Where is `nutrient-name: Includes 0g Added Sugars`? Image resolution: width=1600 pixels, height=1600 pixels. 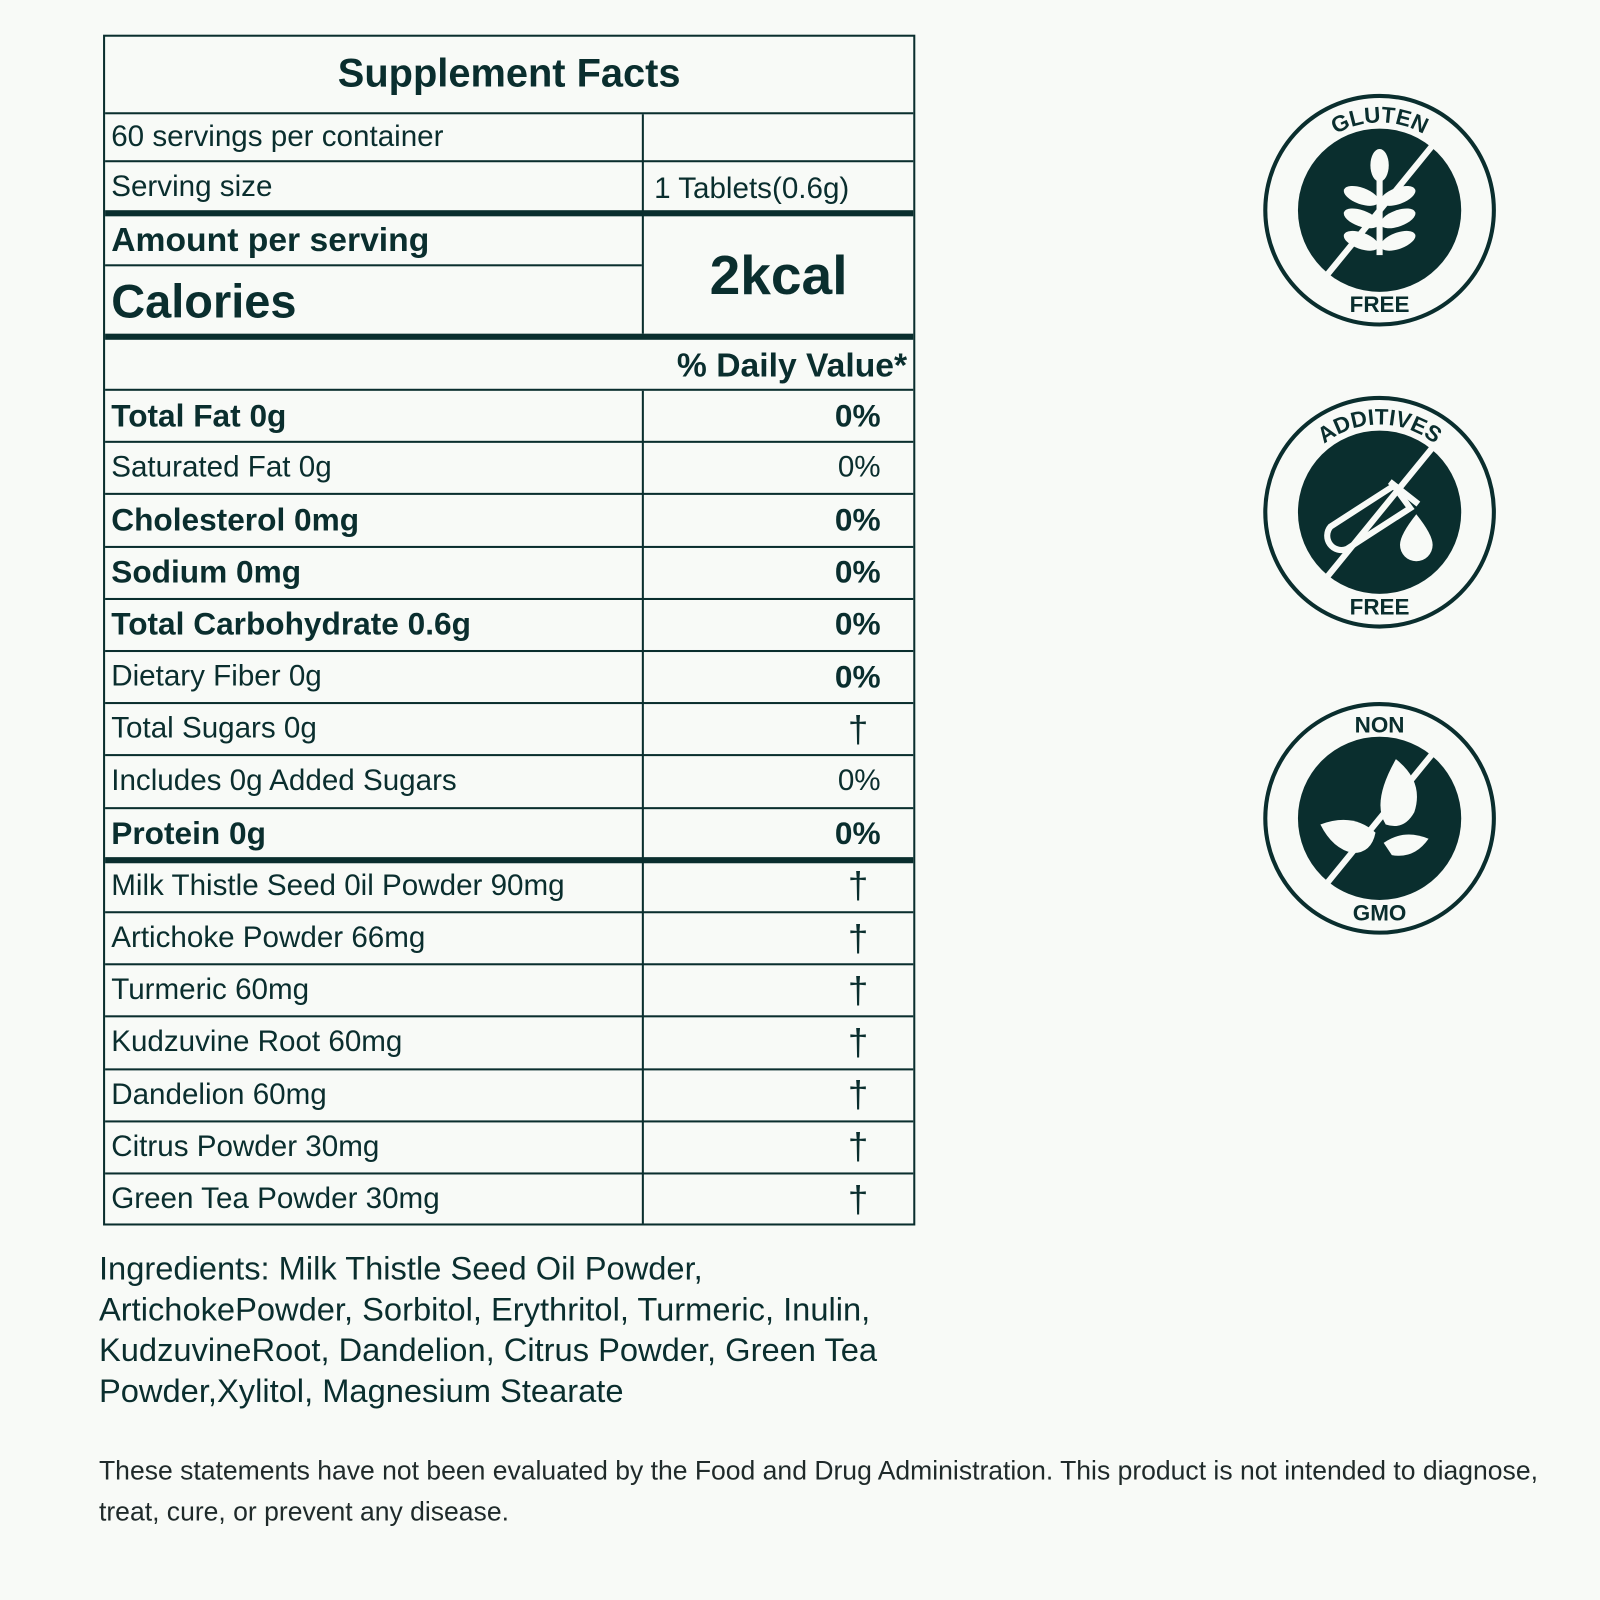 nutrient-name: Includes 0g Added Sugars is located at coordinates (284, 781).